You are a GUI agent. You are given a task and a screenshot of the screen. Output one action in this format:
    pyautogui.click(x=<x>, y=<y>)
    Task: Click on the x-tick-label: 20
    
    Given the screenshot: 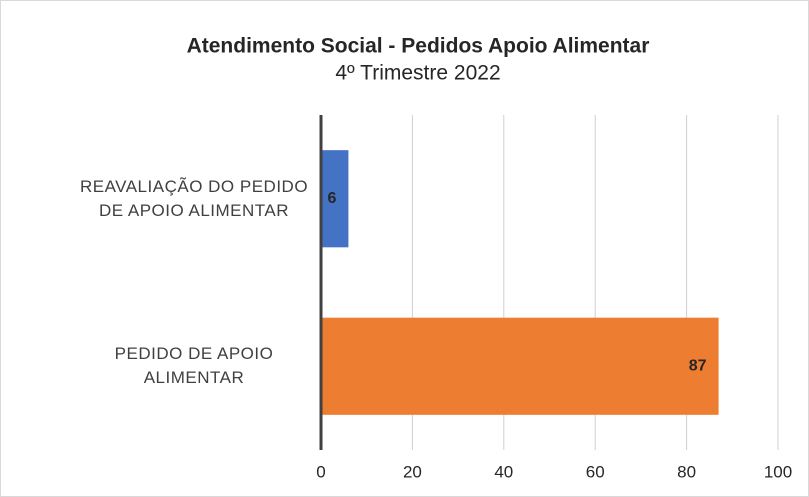 What is the action you would take?
    pyautogui.click(x=412, y=471)
    